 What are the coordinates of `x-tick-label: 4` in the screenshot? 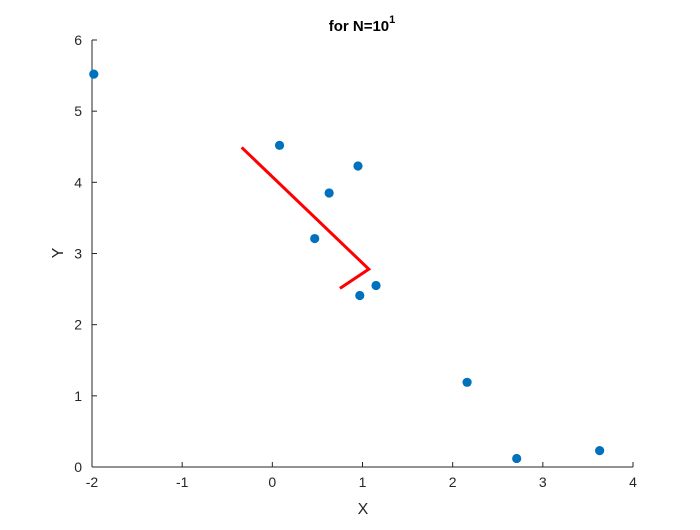 It's located at (633, 482).